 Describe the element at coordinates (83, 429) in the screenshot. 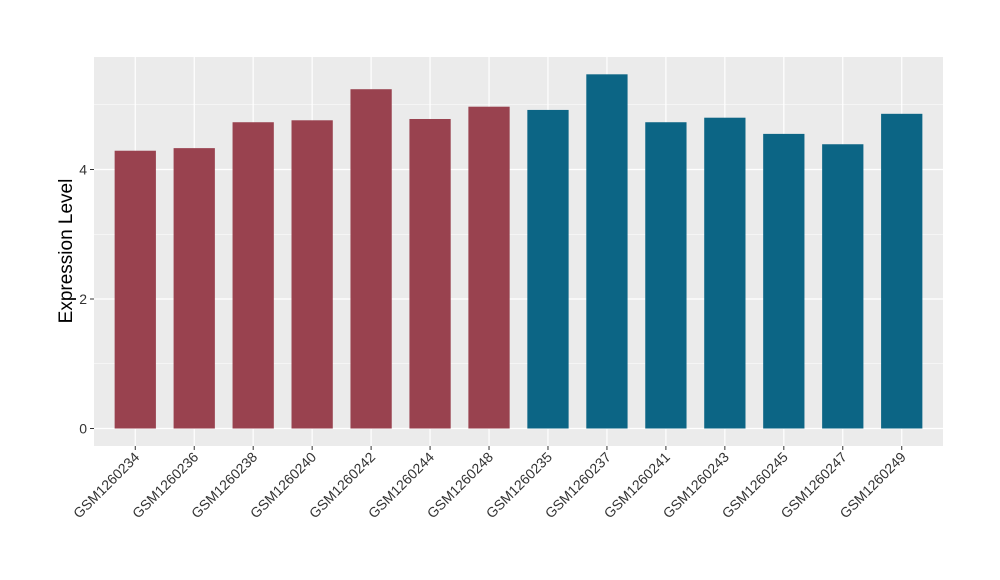

I see `y-tick-label: 0` at that location.